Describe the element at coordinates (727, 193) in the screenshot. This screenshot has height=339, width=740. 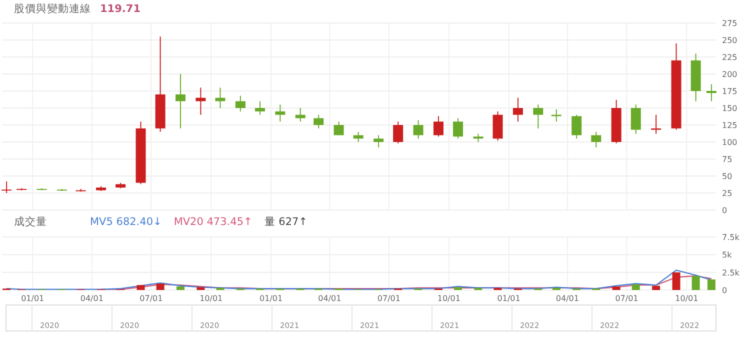
I see `y-tick-label: 25` at that location.